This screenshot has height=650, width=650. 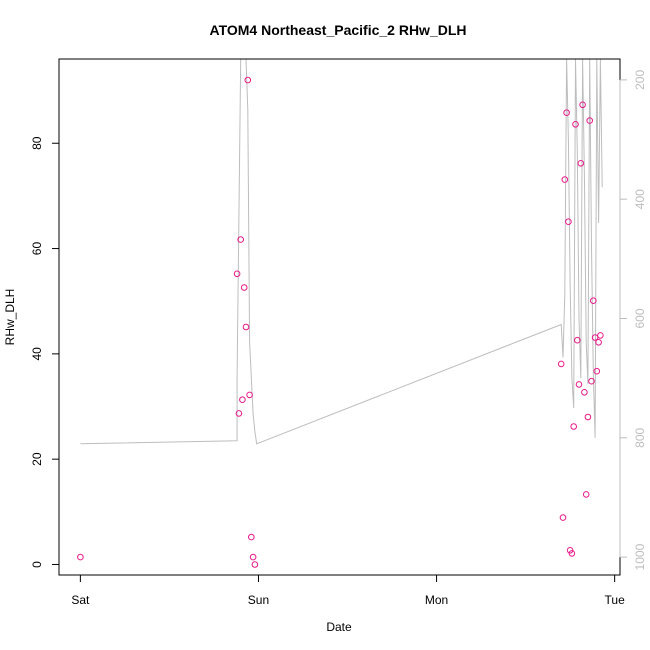 What do you see at coordinates (258, 600) in the screenshot?
I see `x-tick-label: Sun` at bounding box center [258, 600].